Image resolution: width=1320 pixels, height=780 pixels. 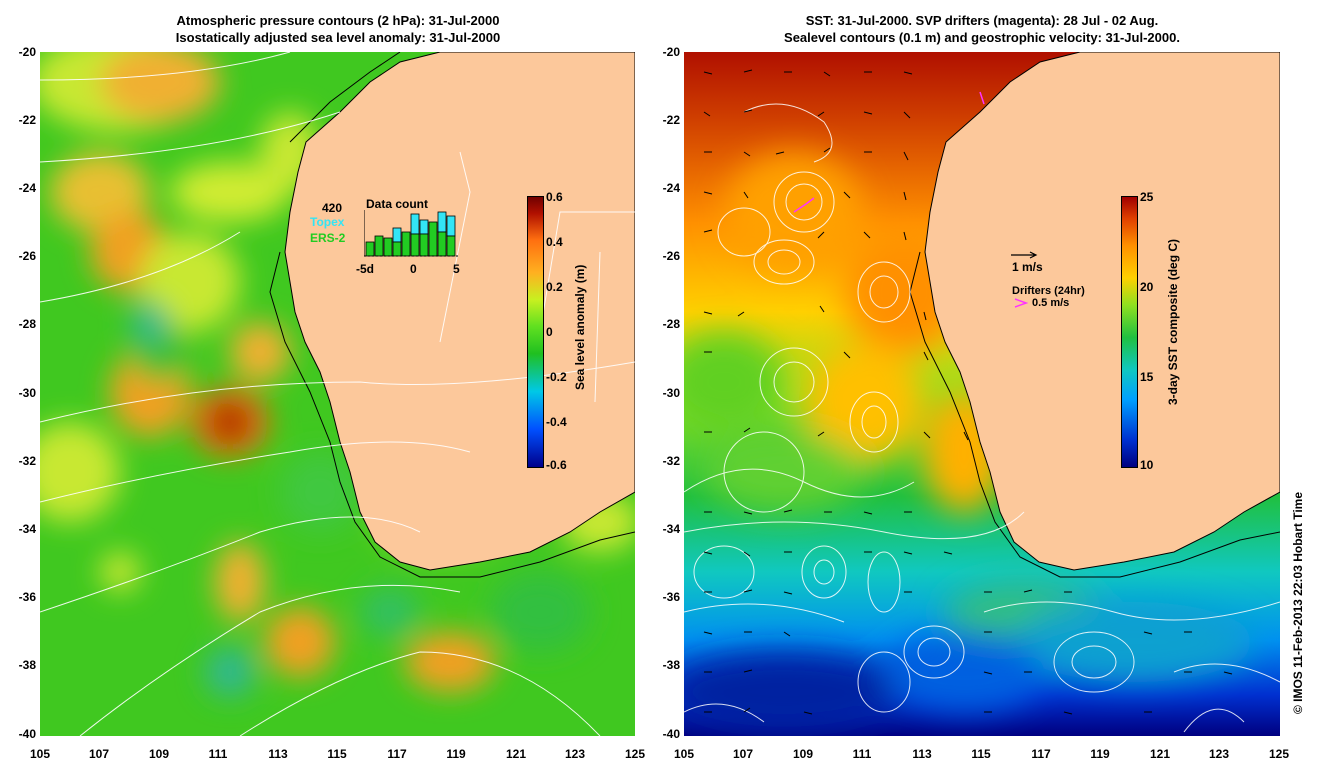 I want to click on copyright-text: © IMOS 11-Feb-2013 22:03 Hobart Time, so click(x=1298, y=603).